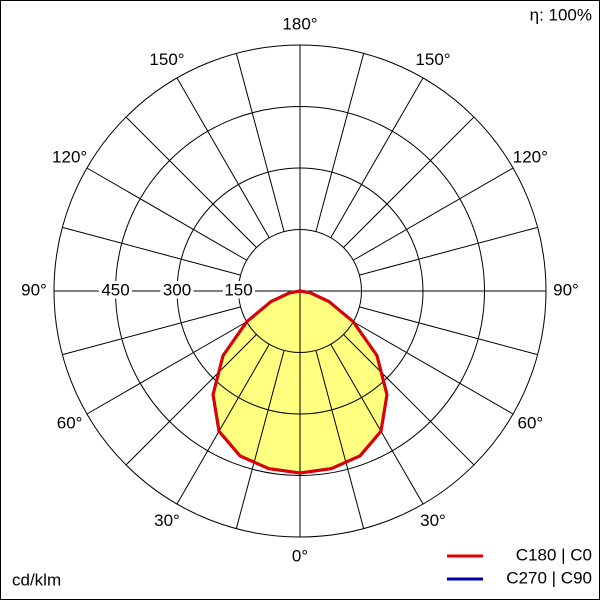  What do you see at coordinates (36, 579) in the screenshot?
I see `unit-label: cd/klm` at bounding box center [36, 579].